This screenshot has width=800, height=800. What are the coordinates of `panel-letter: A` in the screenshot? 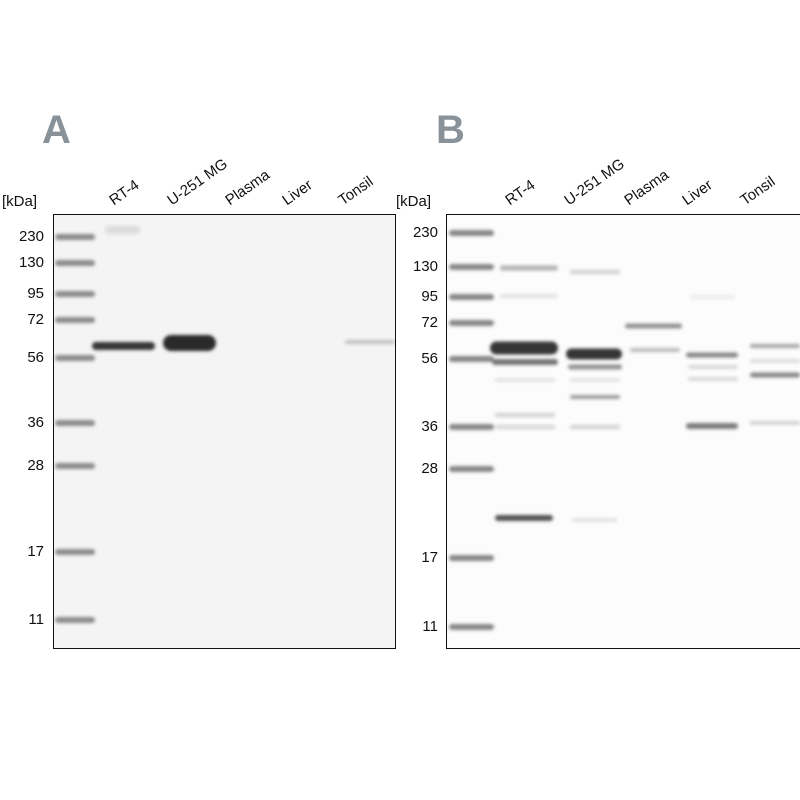 It's located at (56, 130).